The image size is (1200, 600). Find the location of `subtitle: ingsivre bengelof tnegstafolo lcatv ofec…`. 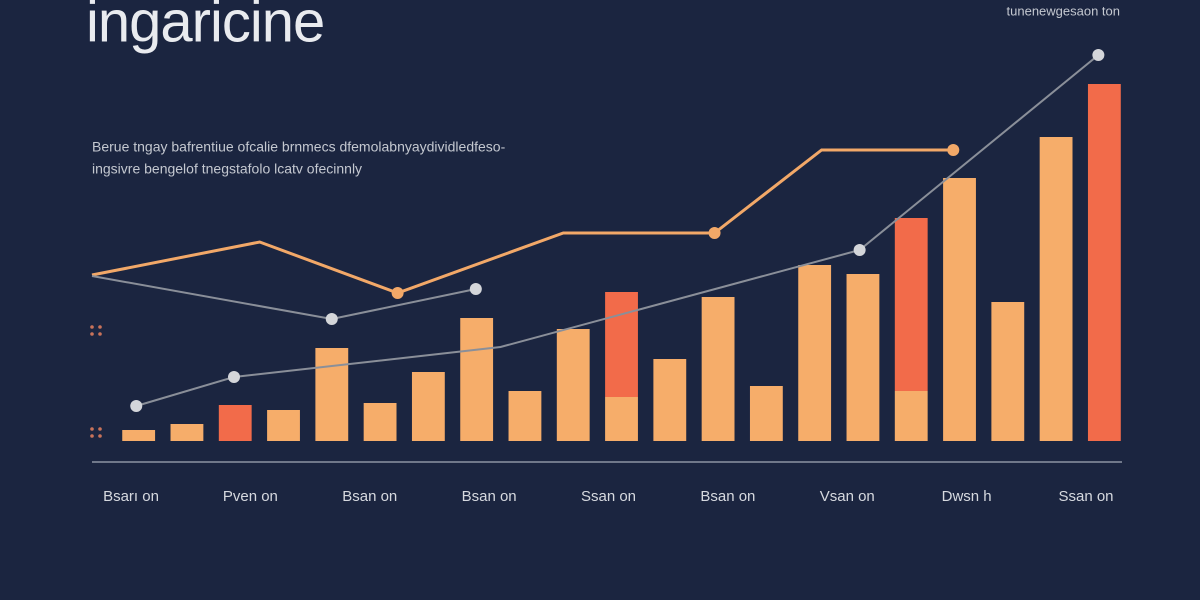

subtitle: ingsivre bengelof tnegstafolo lcatv ofec… is located at coordinates (227, 169).